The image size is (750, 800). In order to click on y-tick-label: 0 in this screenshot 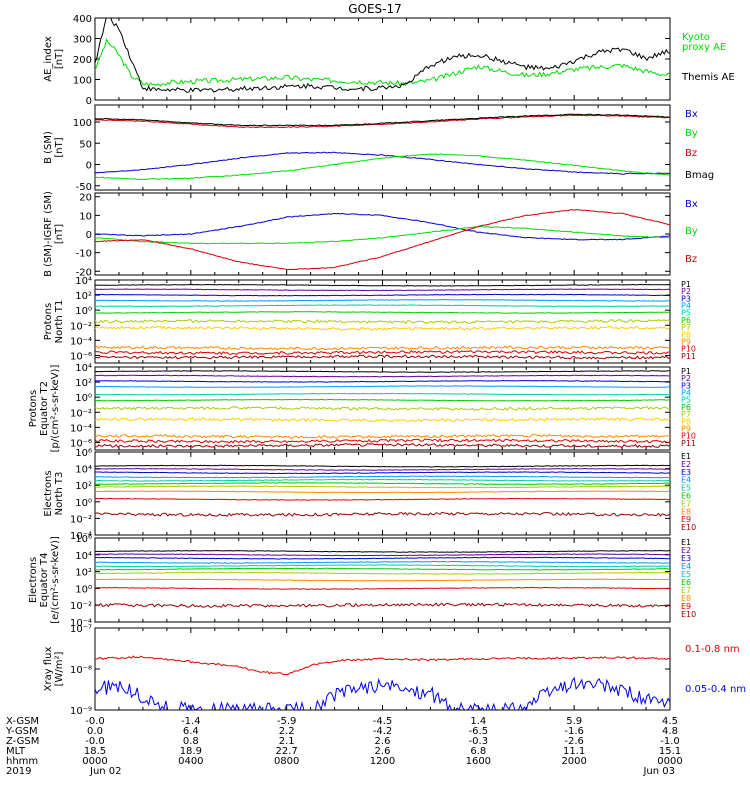, I will do `click(89, 101)`.